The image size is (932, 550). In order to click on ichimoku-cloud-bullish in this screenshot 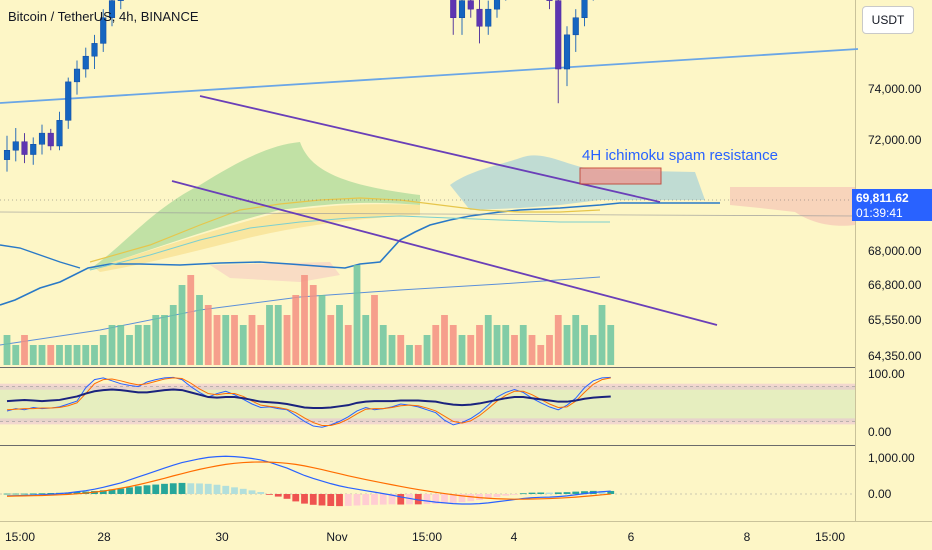, I will do `click(254, 206)`.